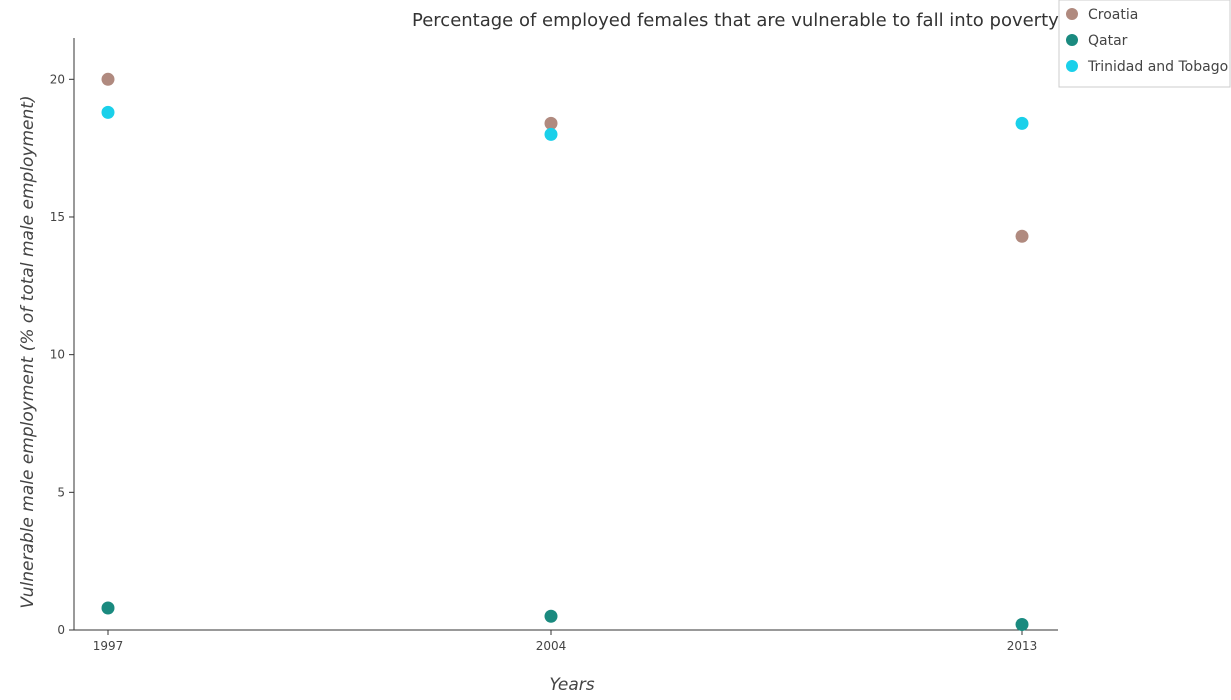 The image size is (1231, 700). I want to click on y-tick-label: 20, so click(57, 79).